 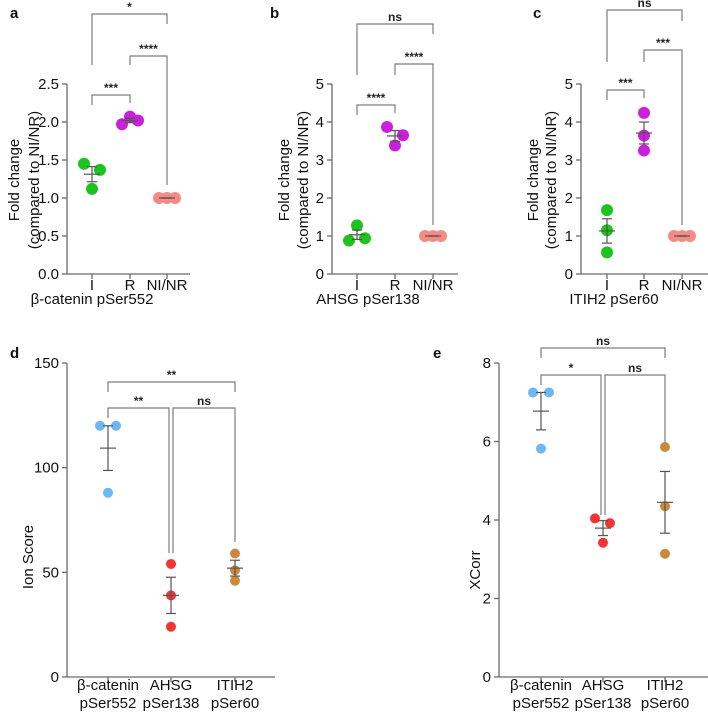 I want to click on panel-label: e, so click(x=437, y=353).